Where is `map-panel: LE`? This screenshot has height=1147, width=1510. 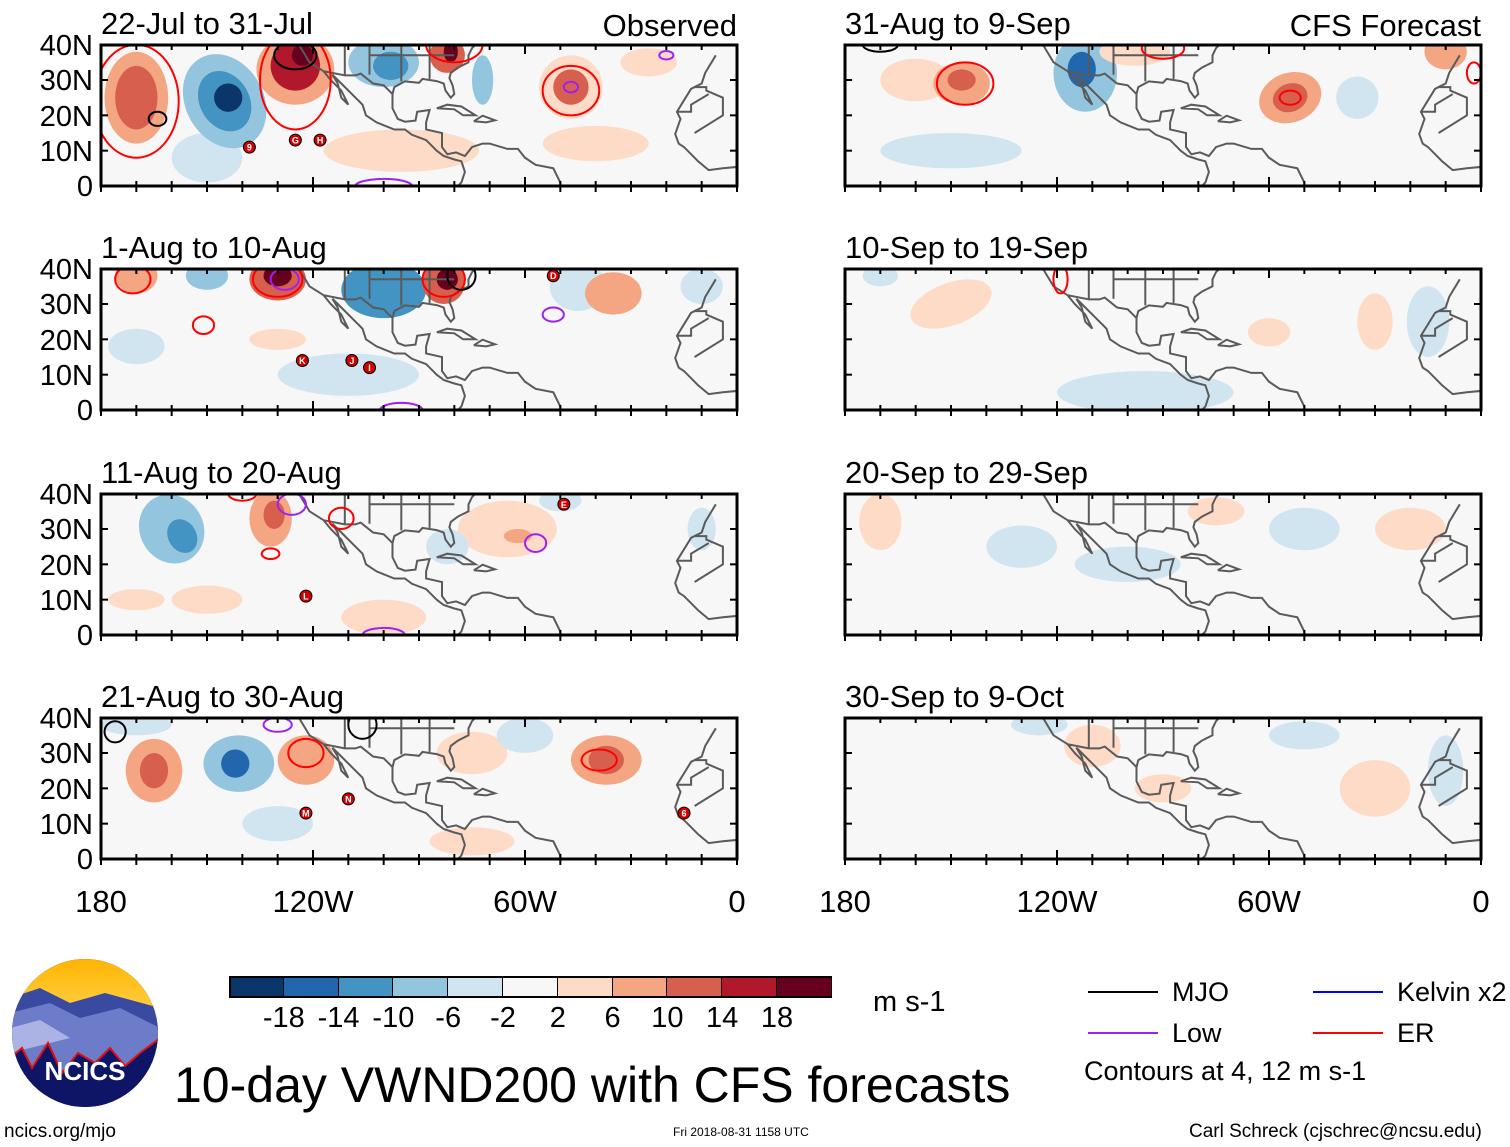 map-panel: LE is located at coordinates (419, 566).